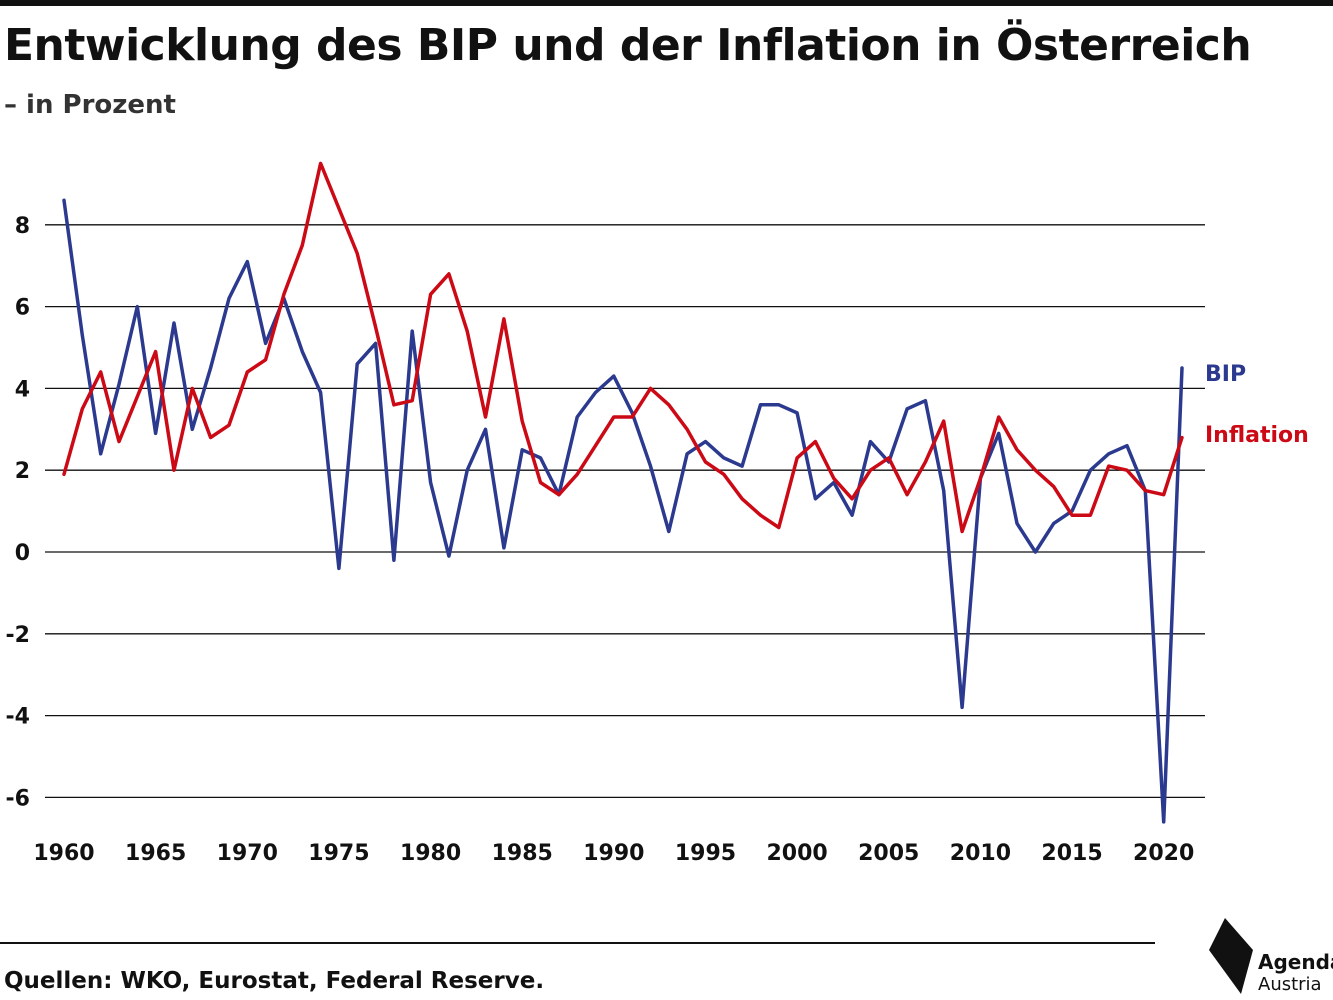 The width and height of the screenshot is (1333, 1000). Describe the element at coordinates (18, 635) in the screenshot. I see `y-tick-label: -2` at that location.